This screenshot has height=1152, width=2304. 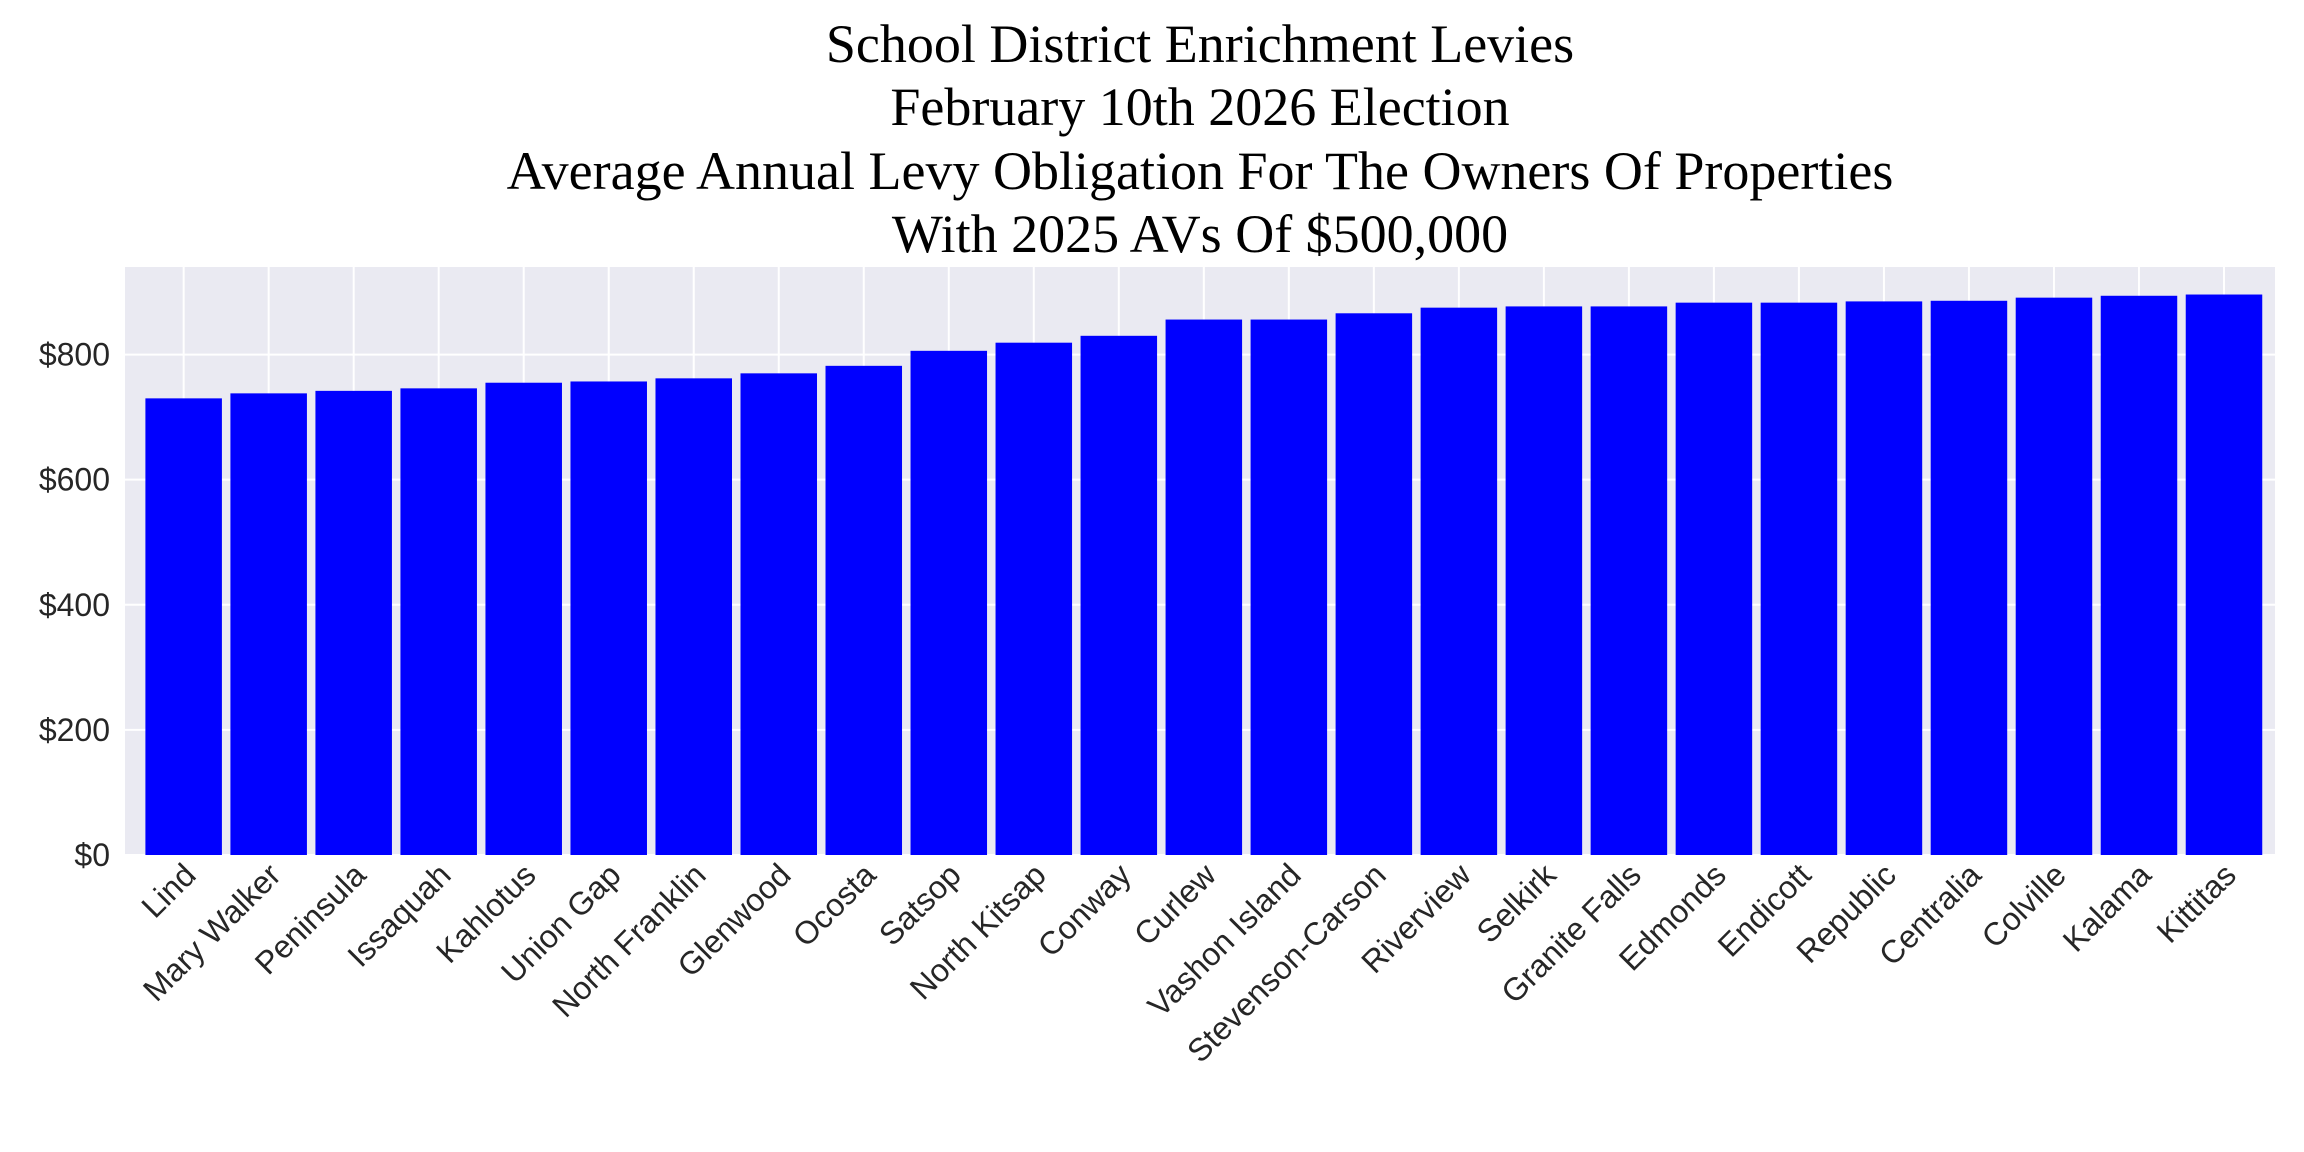 What do you see at coordinates (2054, 576) in the screenshot?
I see `bar-colville` at bounding box center [2054, 576].